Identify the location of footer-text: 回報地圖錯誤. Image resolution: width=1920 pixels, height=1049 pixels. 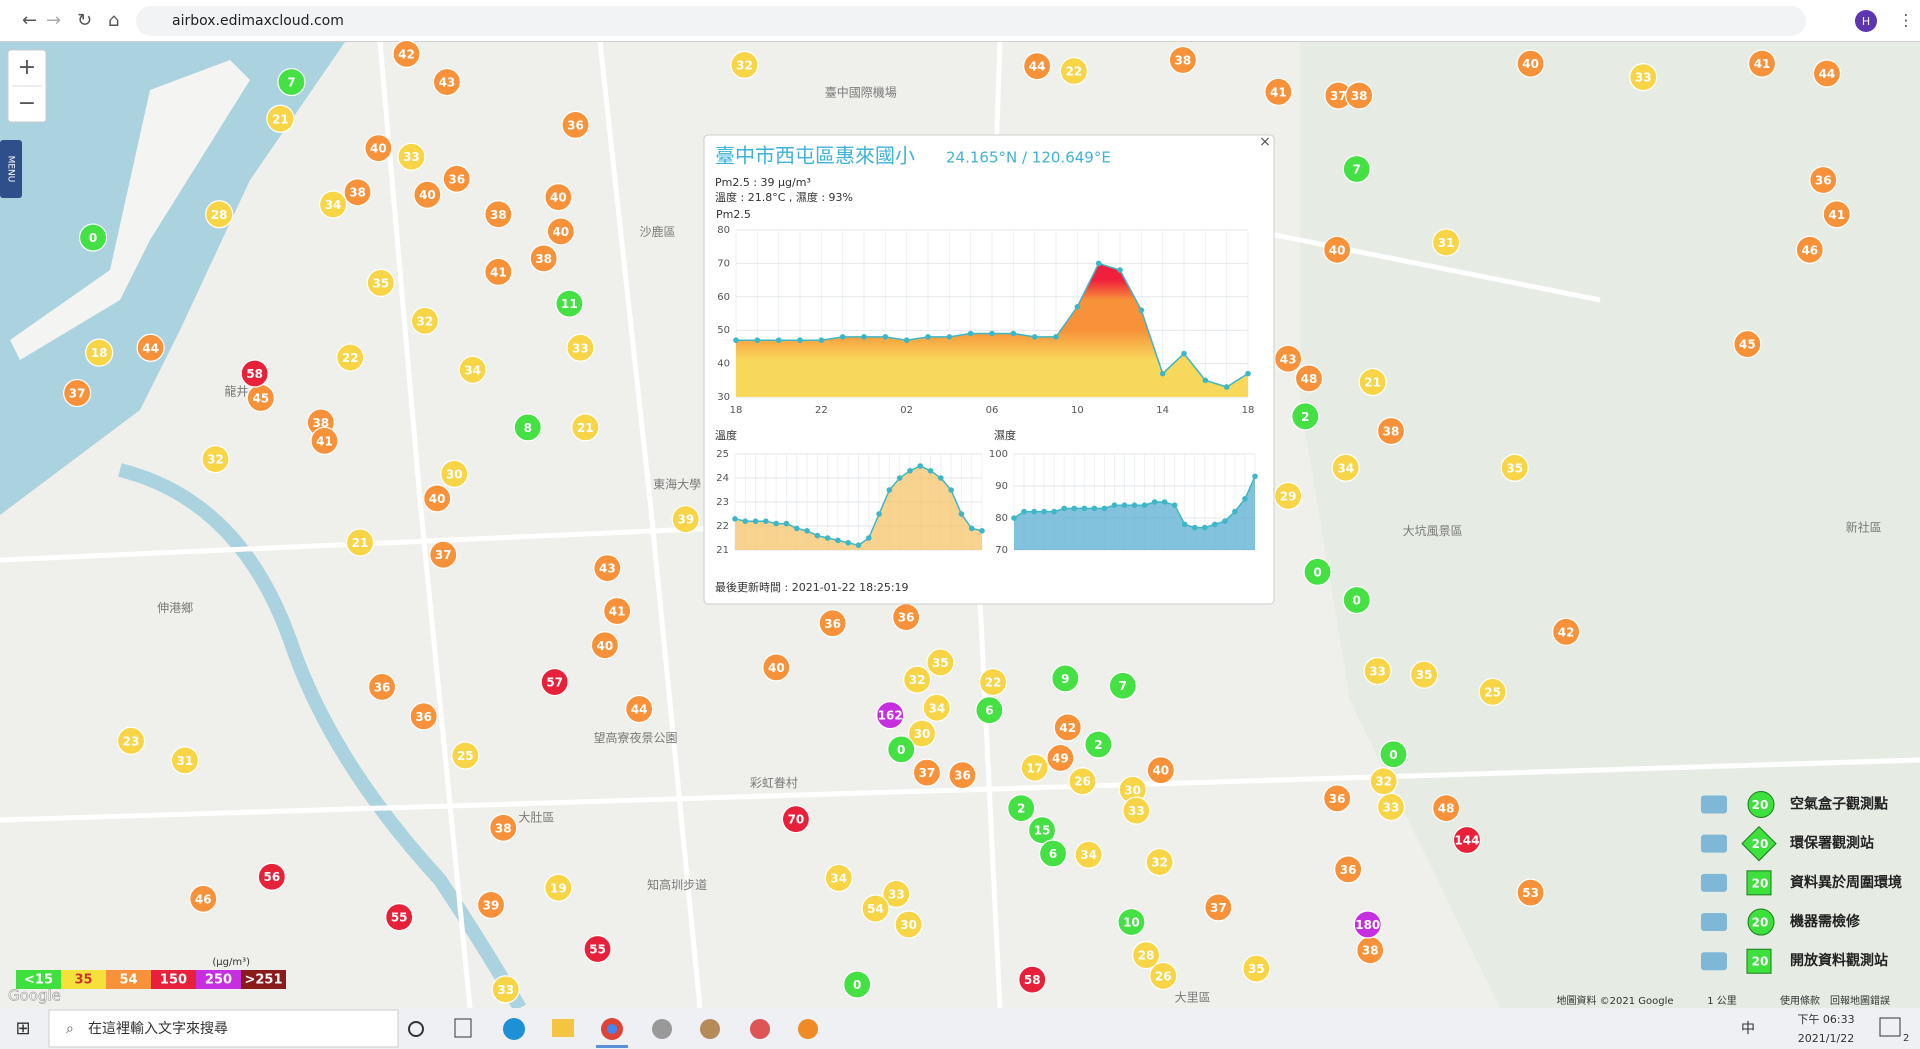
(1860, 1000).